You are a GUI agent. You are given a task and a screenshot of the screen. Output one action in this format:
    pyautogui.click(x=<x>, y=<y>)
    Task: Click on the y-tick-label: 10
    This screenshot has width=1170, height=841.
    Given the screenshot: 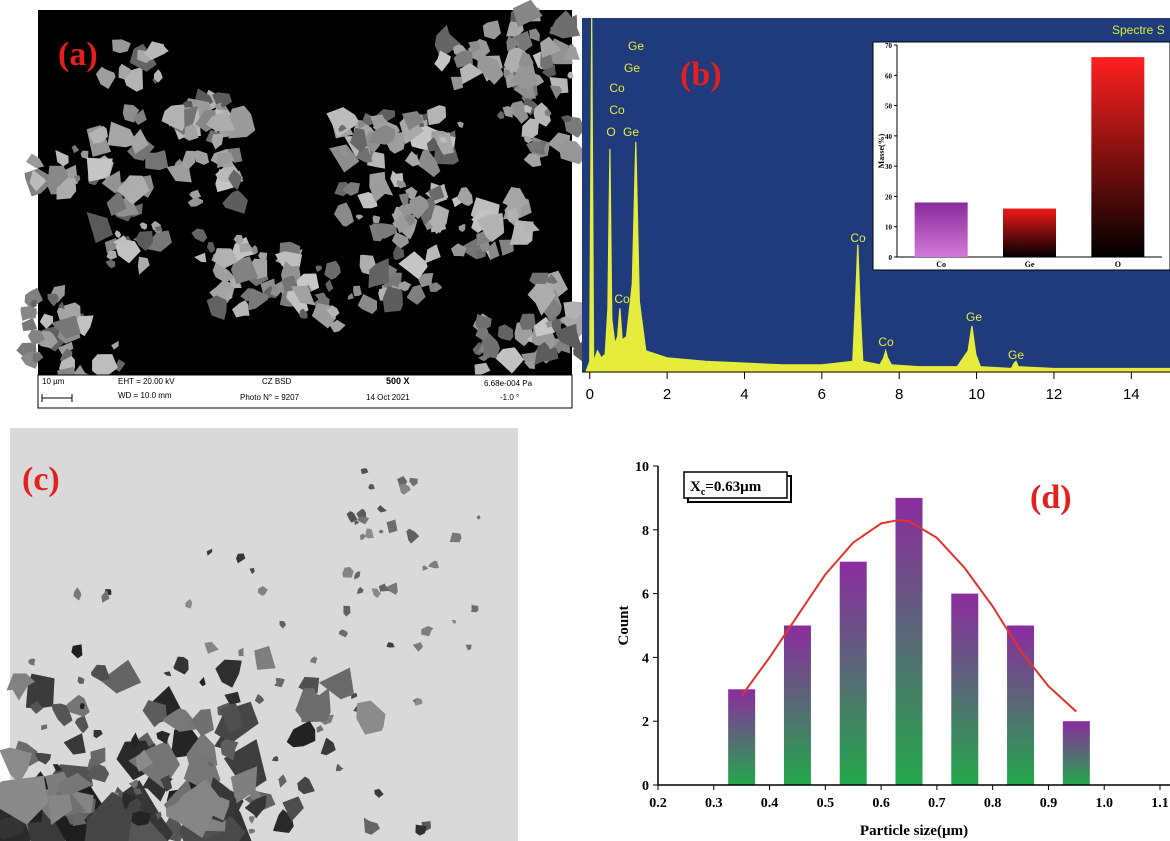 What is the action you would take?
    pyautogui.click(x=889, y=228)
    